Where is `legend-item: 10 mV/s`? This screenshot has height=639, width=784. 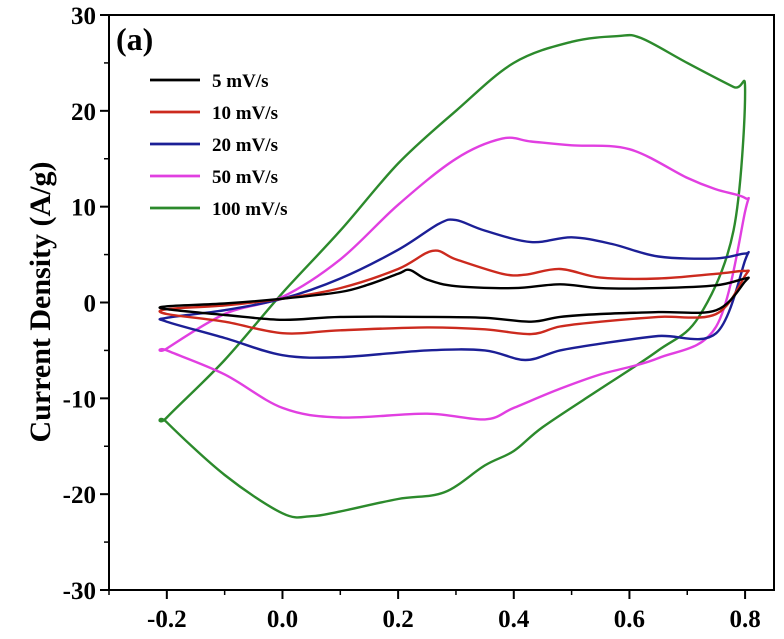
legend-item: 10 mV/s is located at coordinates (214, 113).